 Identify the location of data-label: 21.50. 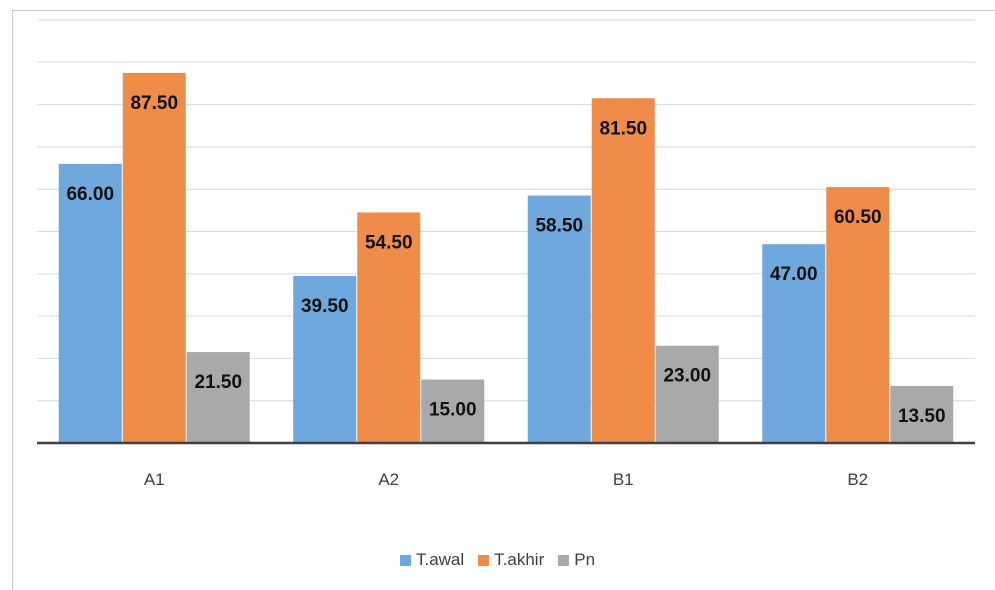
(218, 382).